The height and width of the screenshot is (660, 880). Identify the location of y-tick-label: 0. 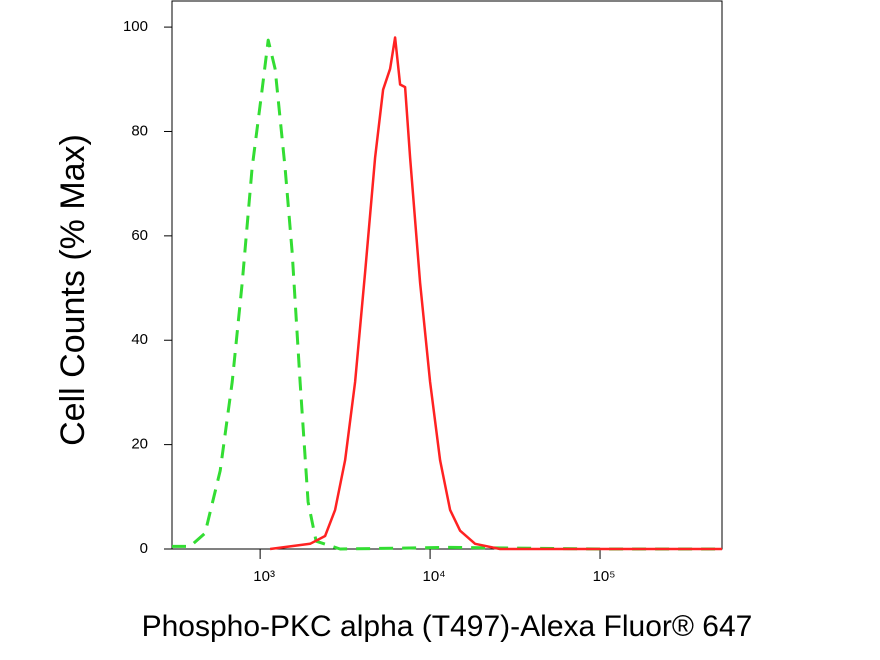
(144, 548).